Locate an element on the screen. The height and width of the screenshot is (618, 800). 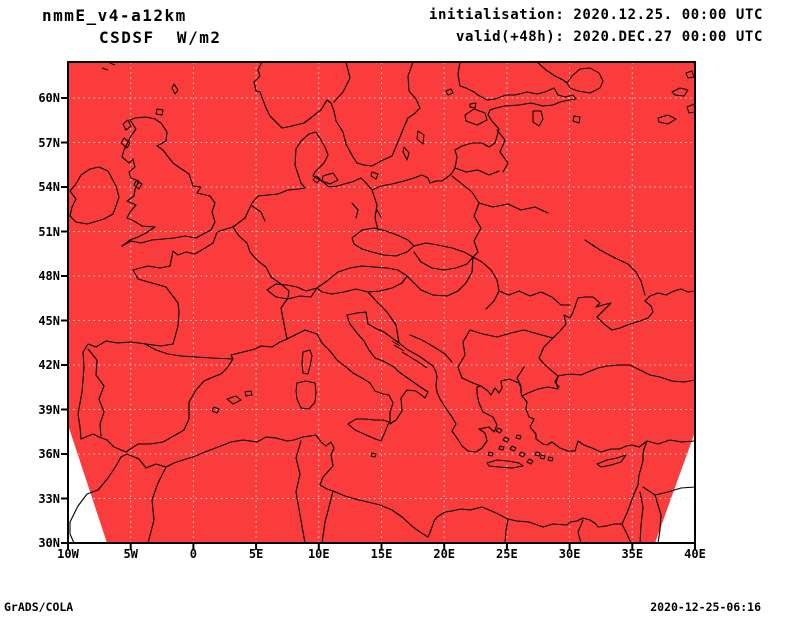
lon-tick-label: 15E is located at coordinates (381, 554).